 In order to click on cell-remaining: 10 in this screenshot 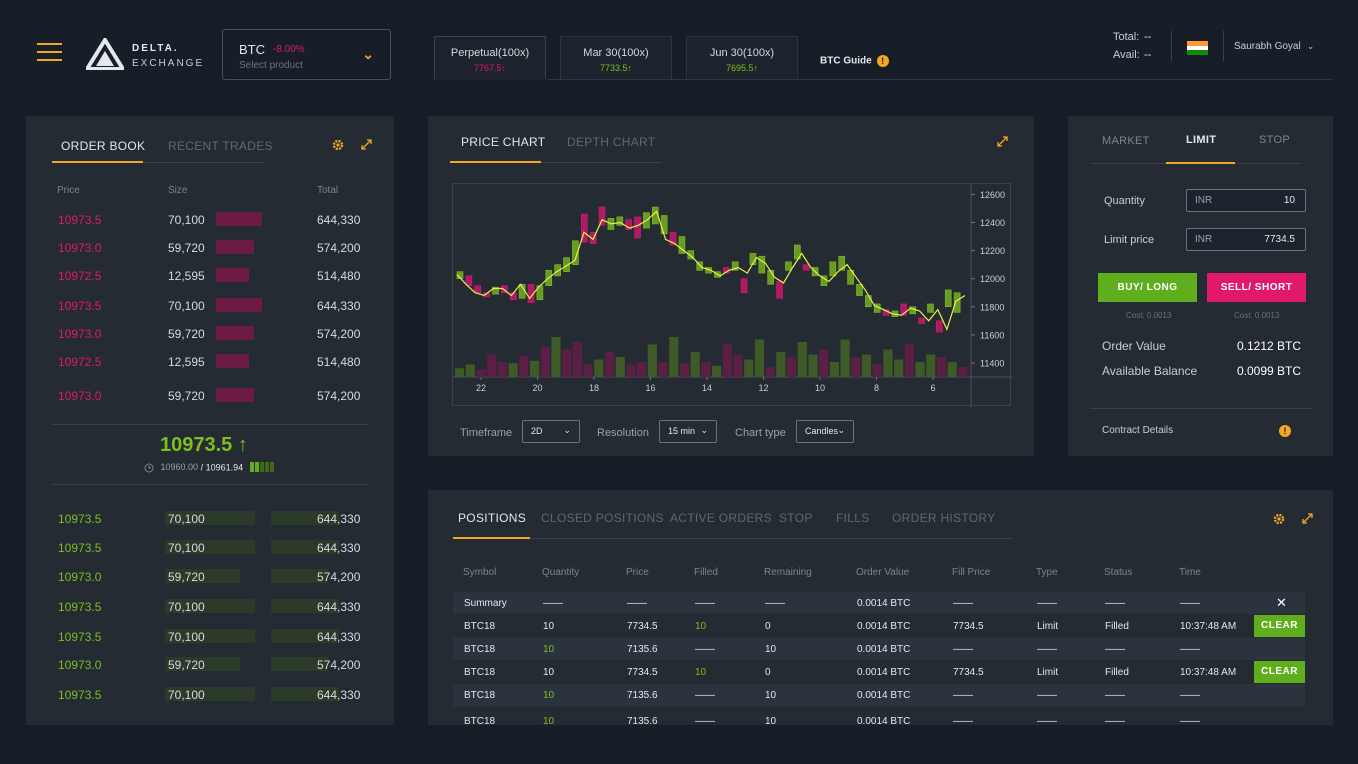, I will do `click(771, 649)`.